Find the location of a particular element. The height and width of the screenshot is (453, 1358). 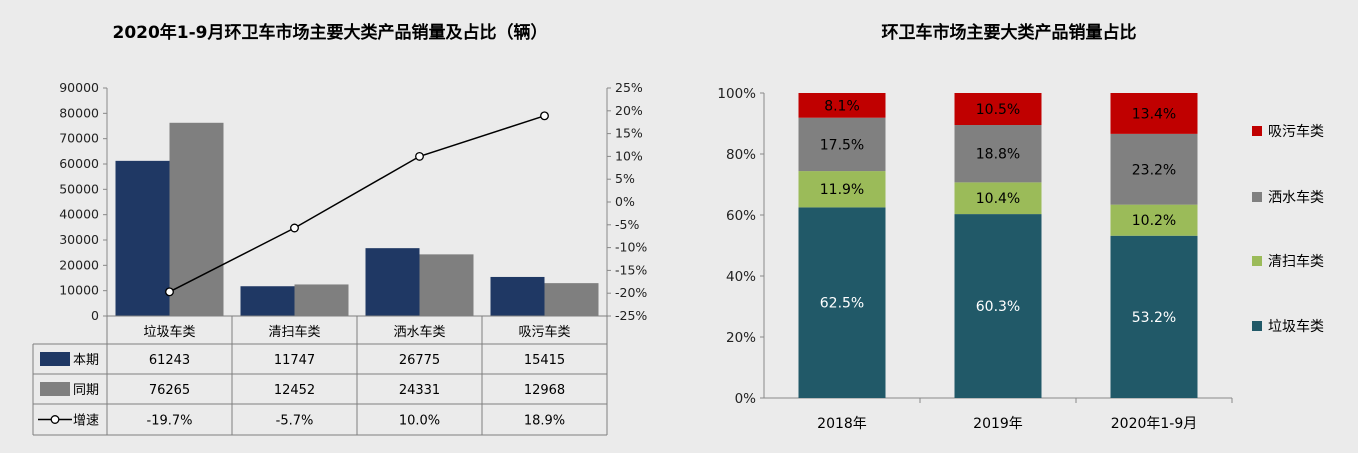

data-label: 10.4% is located at coordinates (998, 199).